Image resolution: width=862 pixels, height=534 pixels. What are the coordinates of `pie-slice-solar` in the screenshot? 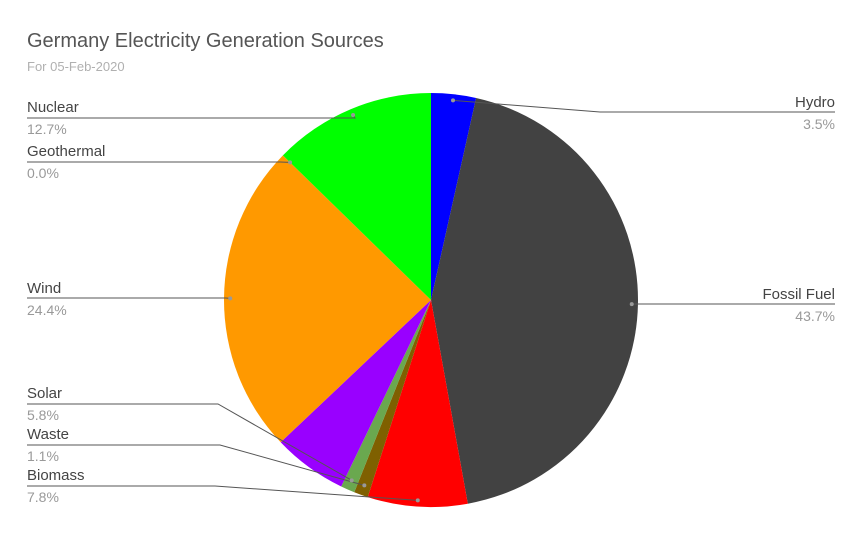 It's located at (386, 396).